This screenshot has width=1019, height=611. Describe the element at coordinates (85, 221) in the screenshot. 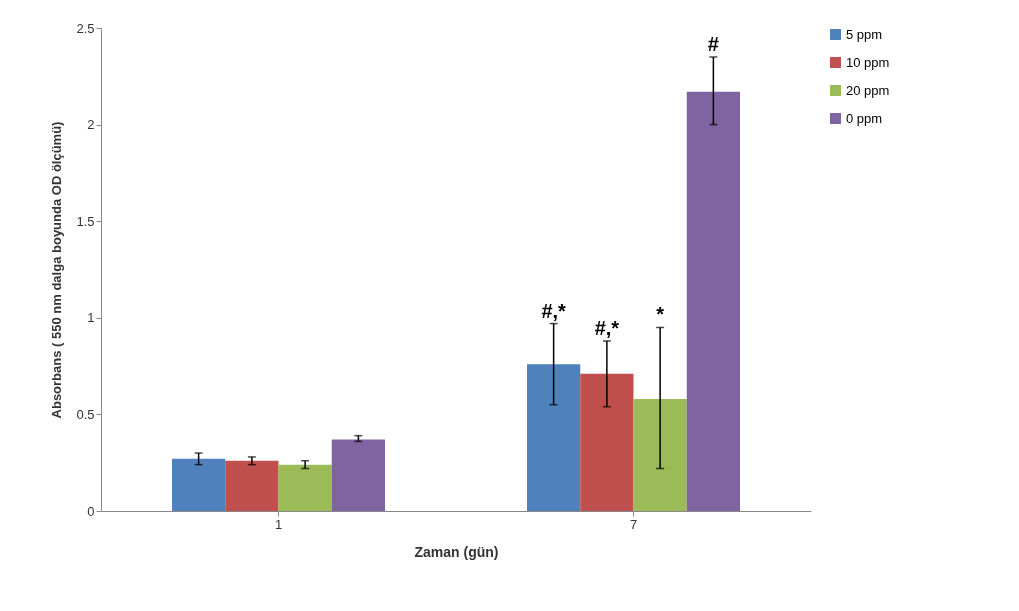

I see `y-tick-label: 1.5` at that location.